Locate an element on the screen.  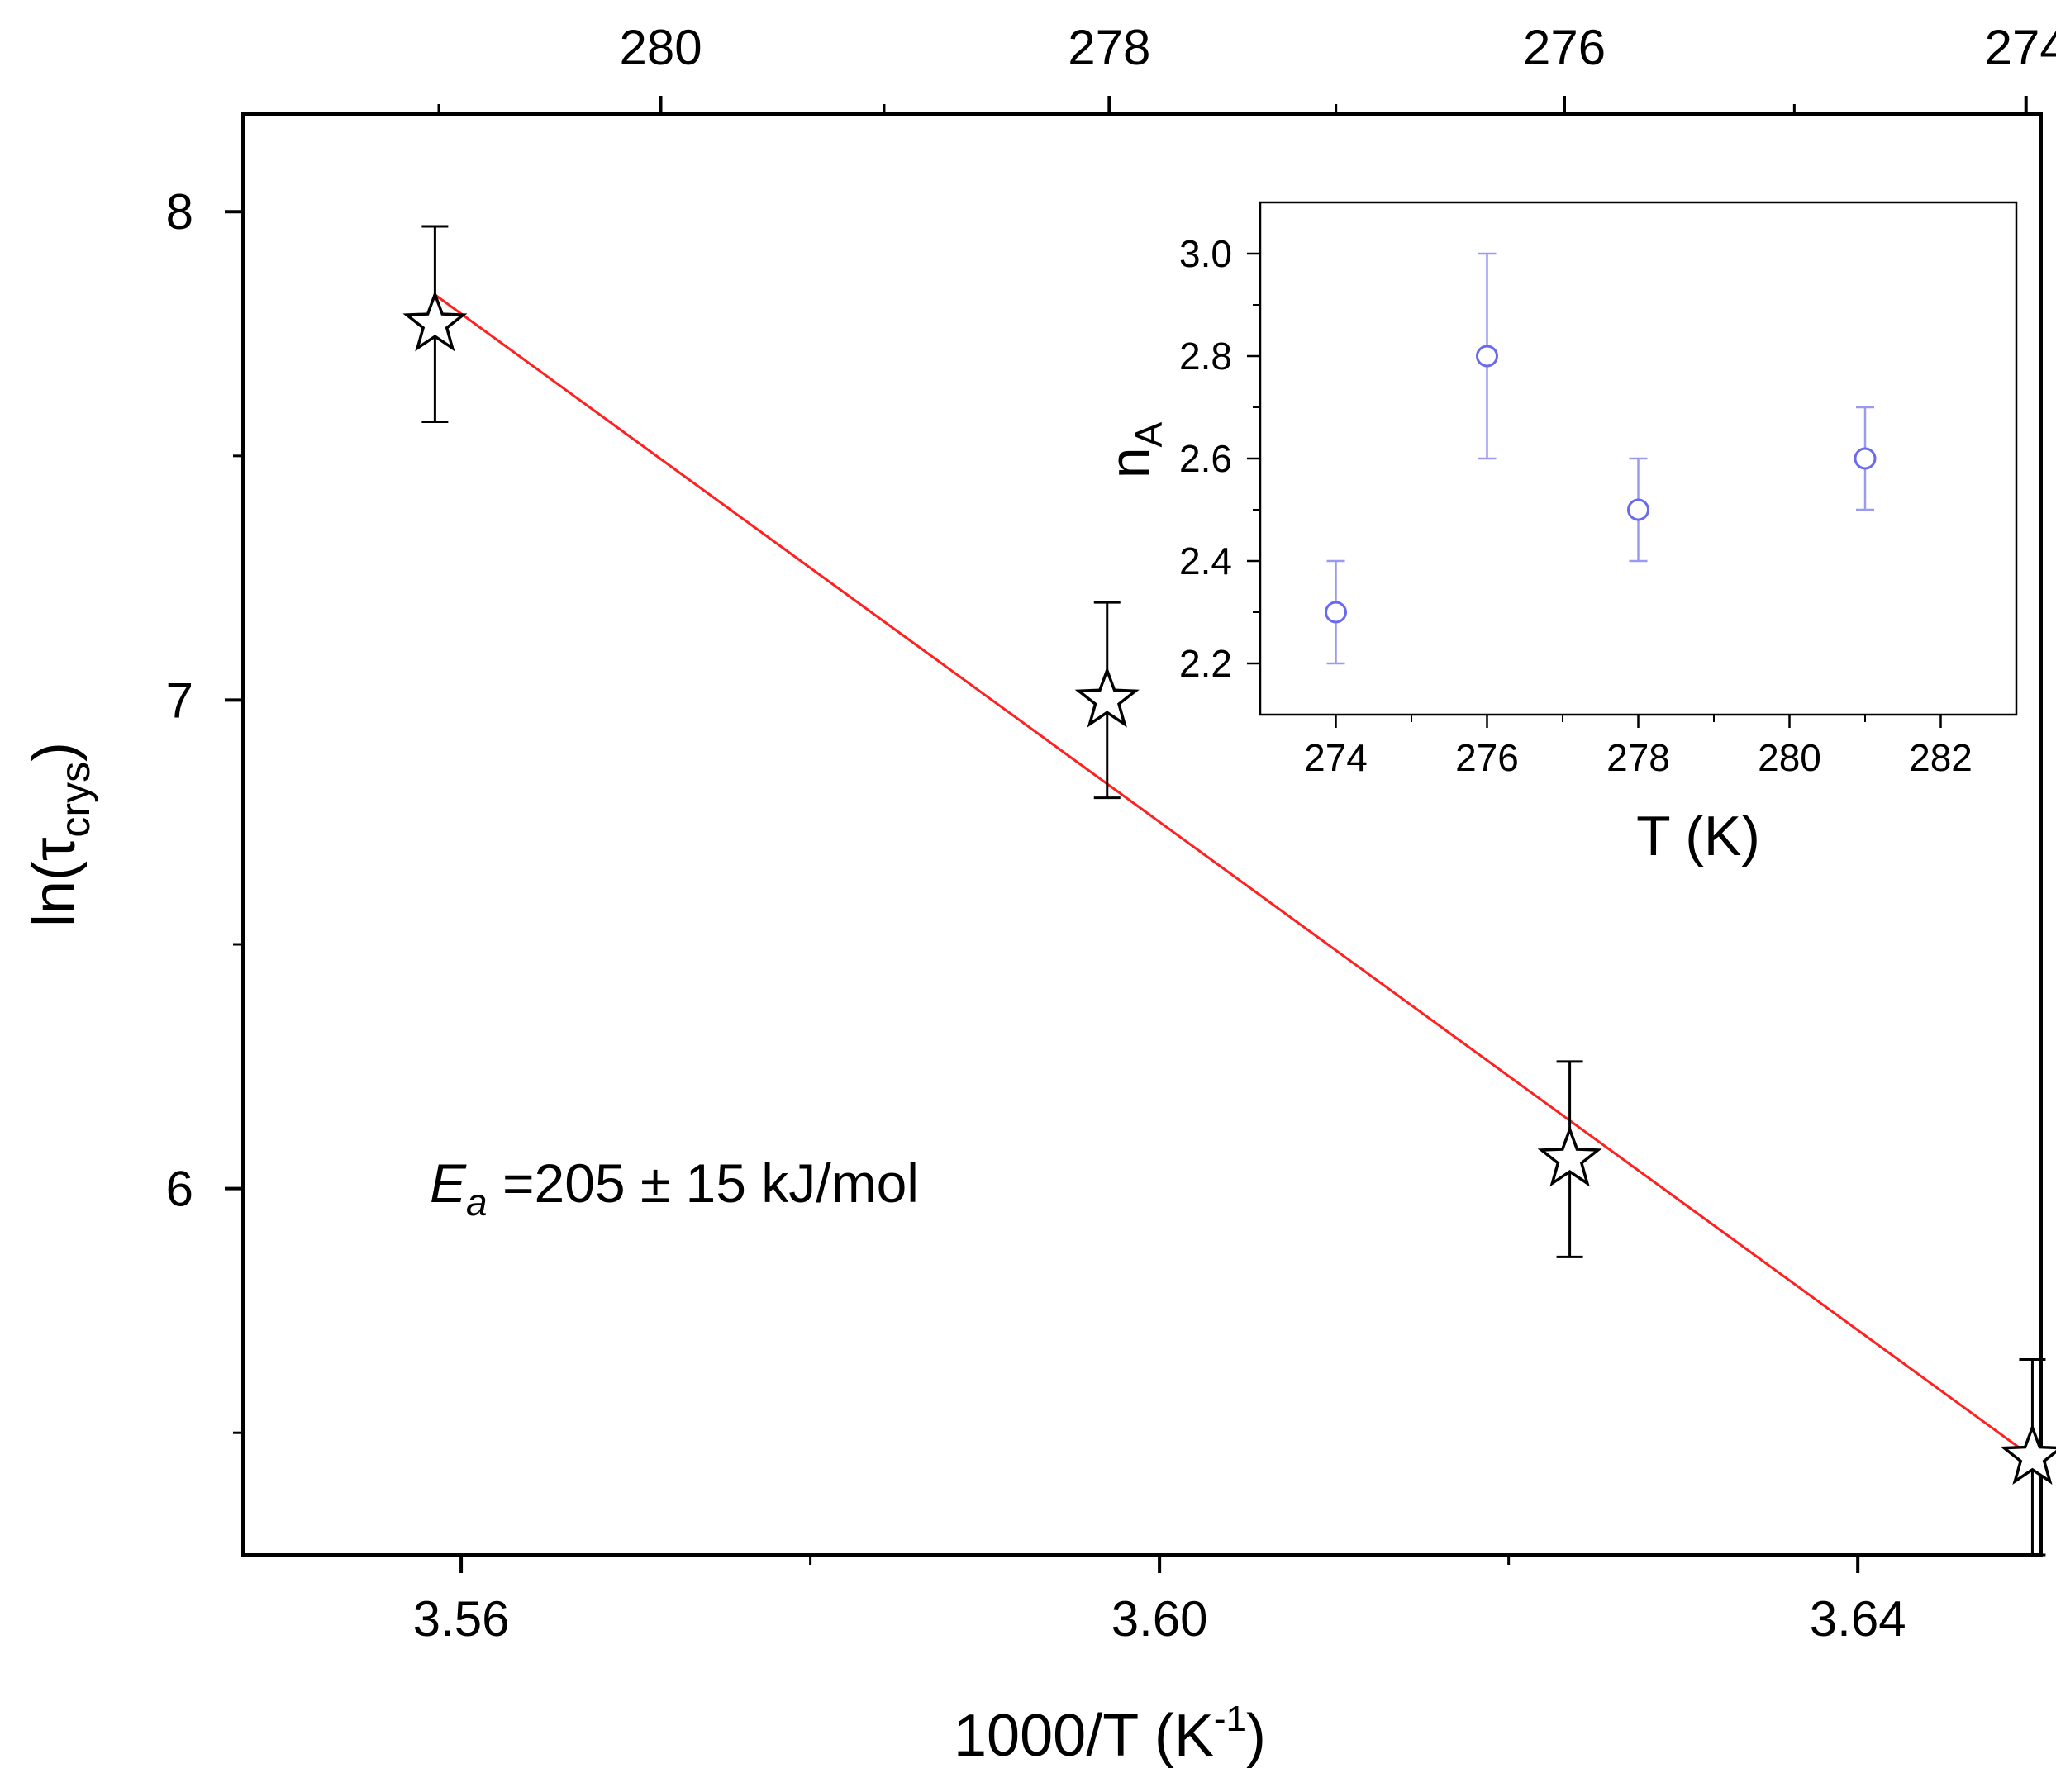
top-tick-label: 274 is located at coordinates (2020, 47).